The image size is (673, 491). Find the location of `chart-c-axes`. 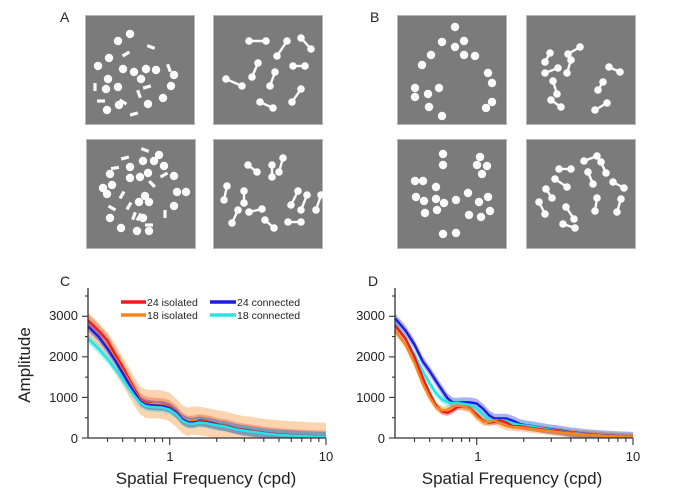

chart-c-axes is located at coordinates (204, 366).